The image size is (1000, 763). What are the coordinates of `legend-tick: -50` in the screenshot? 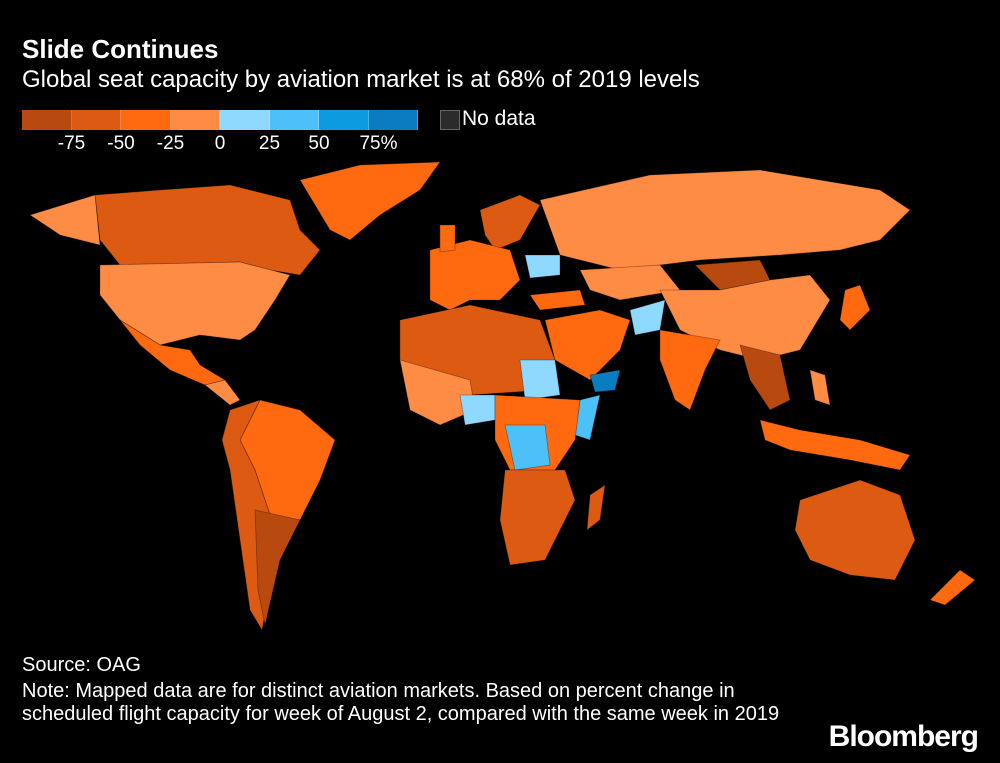 It's located at (121, 143).